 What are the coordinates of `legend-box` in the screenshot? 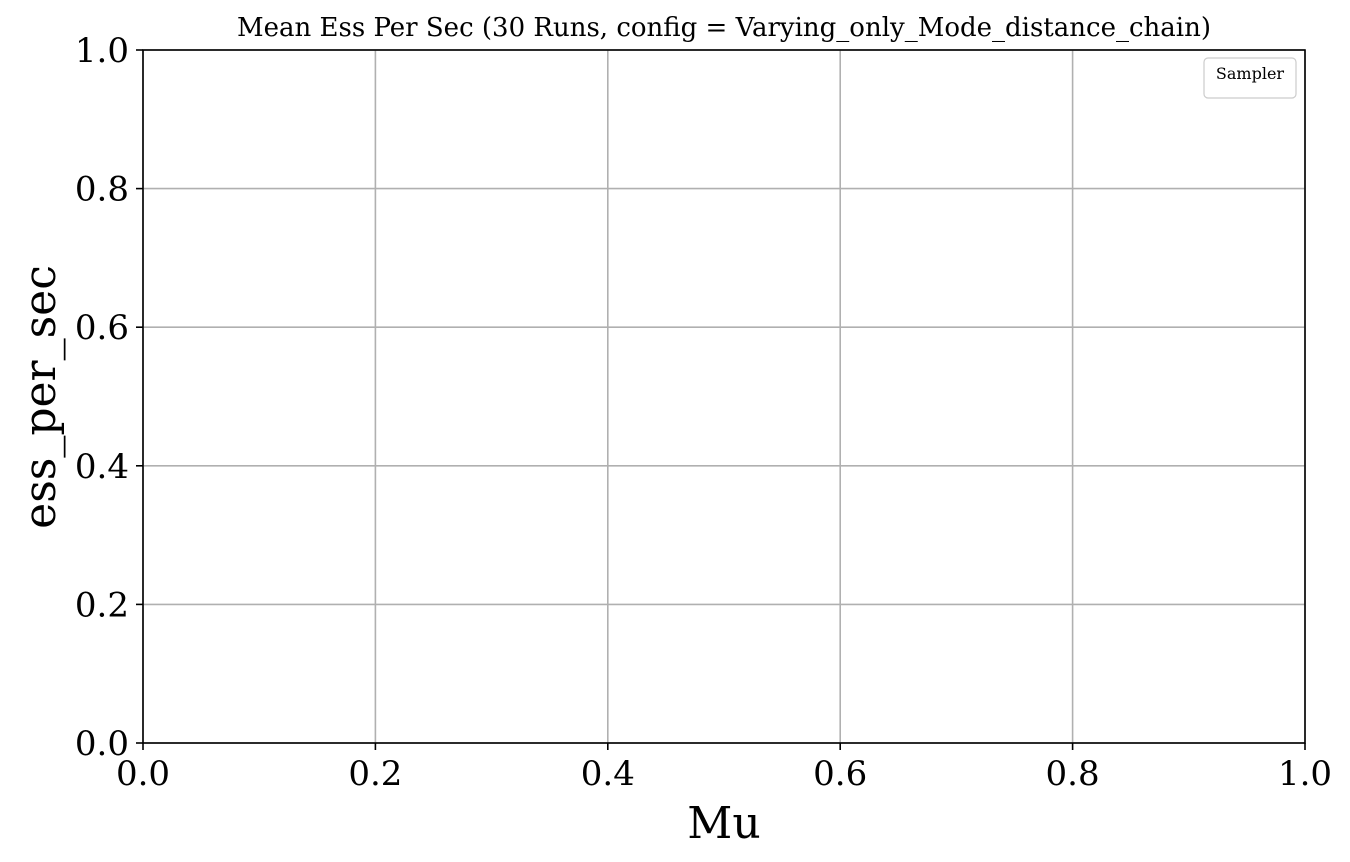 It's located at (1250, 78).